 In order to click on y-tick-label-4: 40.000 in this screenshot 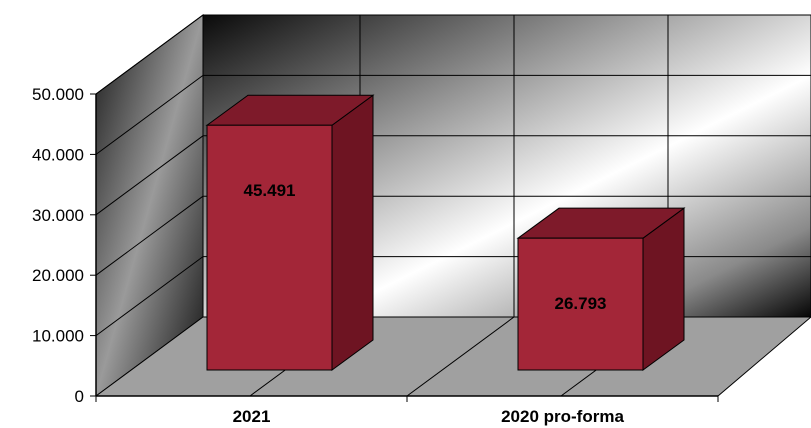, I will do `click(58, 154)`.